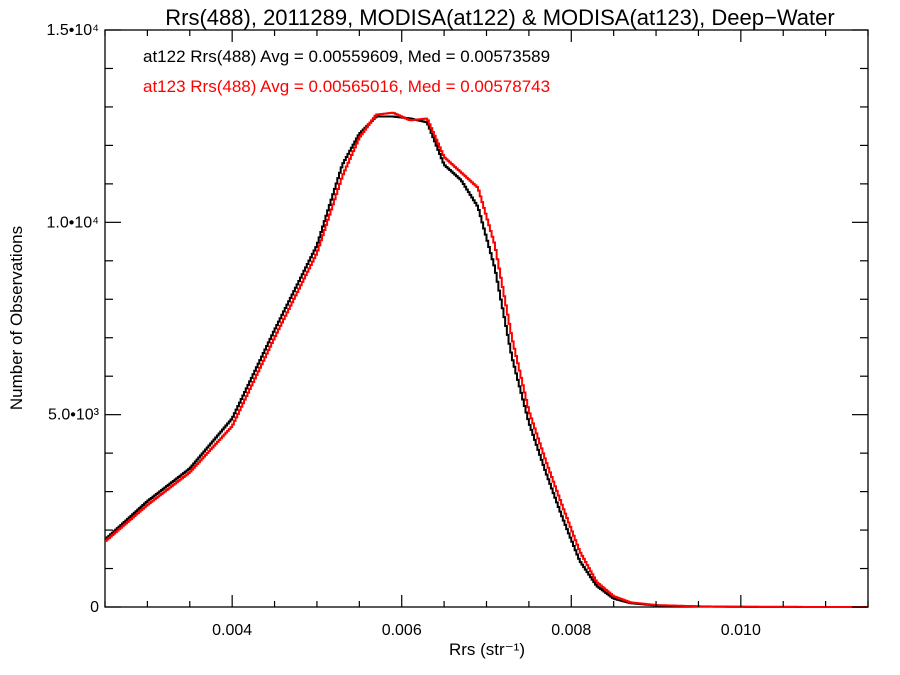 The height and width of the screenshot is (675, 900). I want to click on x-axis-label: Rrs (str⁻¹), so click(487, 649).